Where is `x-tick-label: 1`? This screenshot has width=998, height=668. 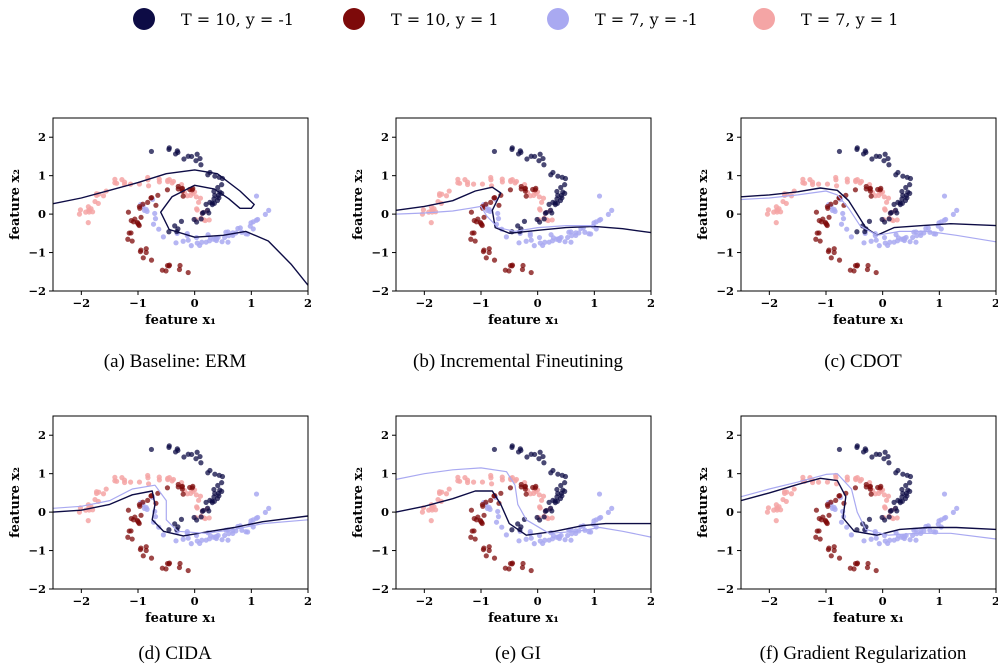 x-tick-label: 1 is located at coordinates (251, 601).